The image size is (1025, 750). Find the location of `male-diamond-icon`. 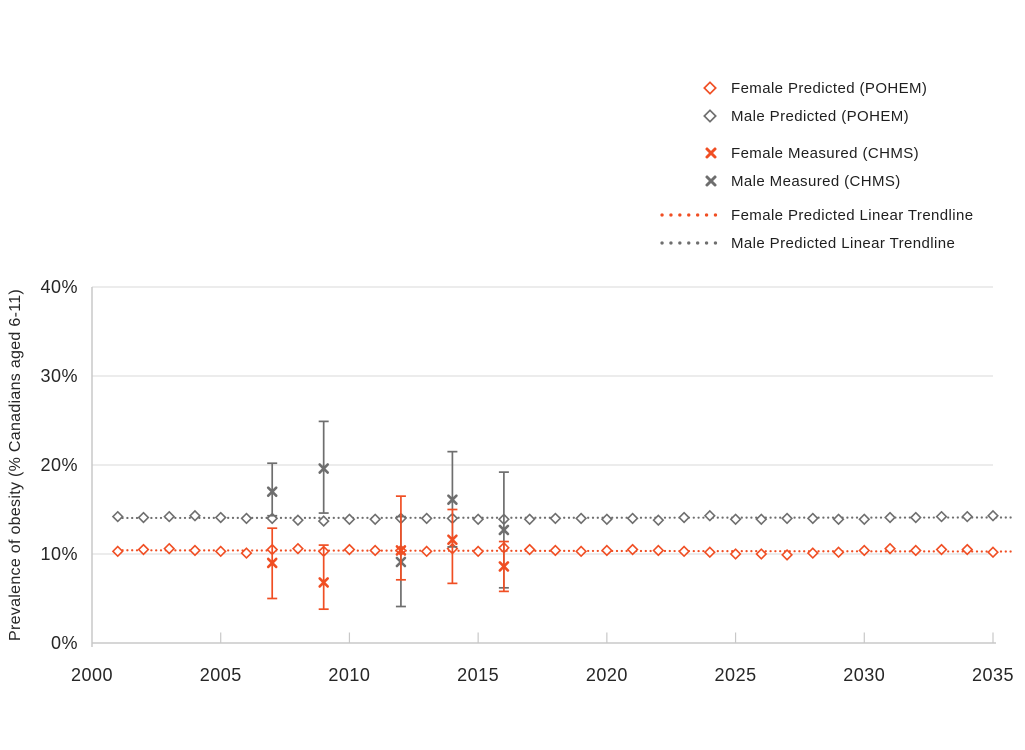

male-diamond-icon is located at coordinates (689, 116).